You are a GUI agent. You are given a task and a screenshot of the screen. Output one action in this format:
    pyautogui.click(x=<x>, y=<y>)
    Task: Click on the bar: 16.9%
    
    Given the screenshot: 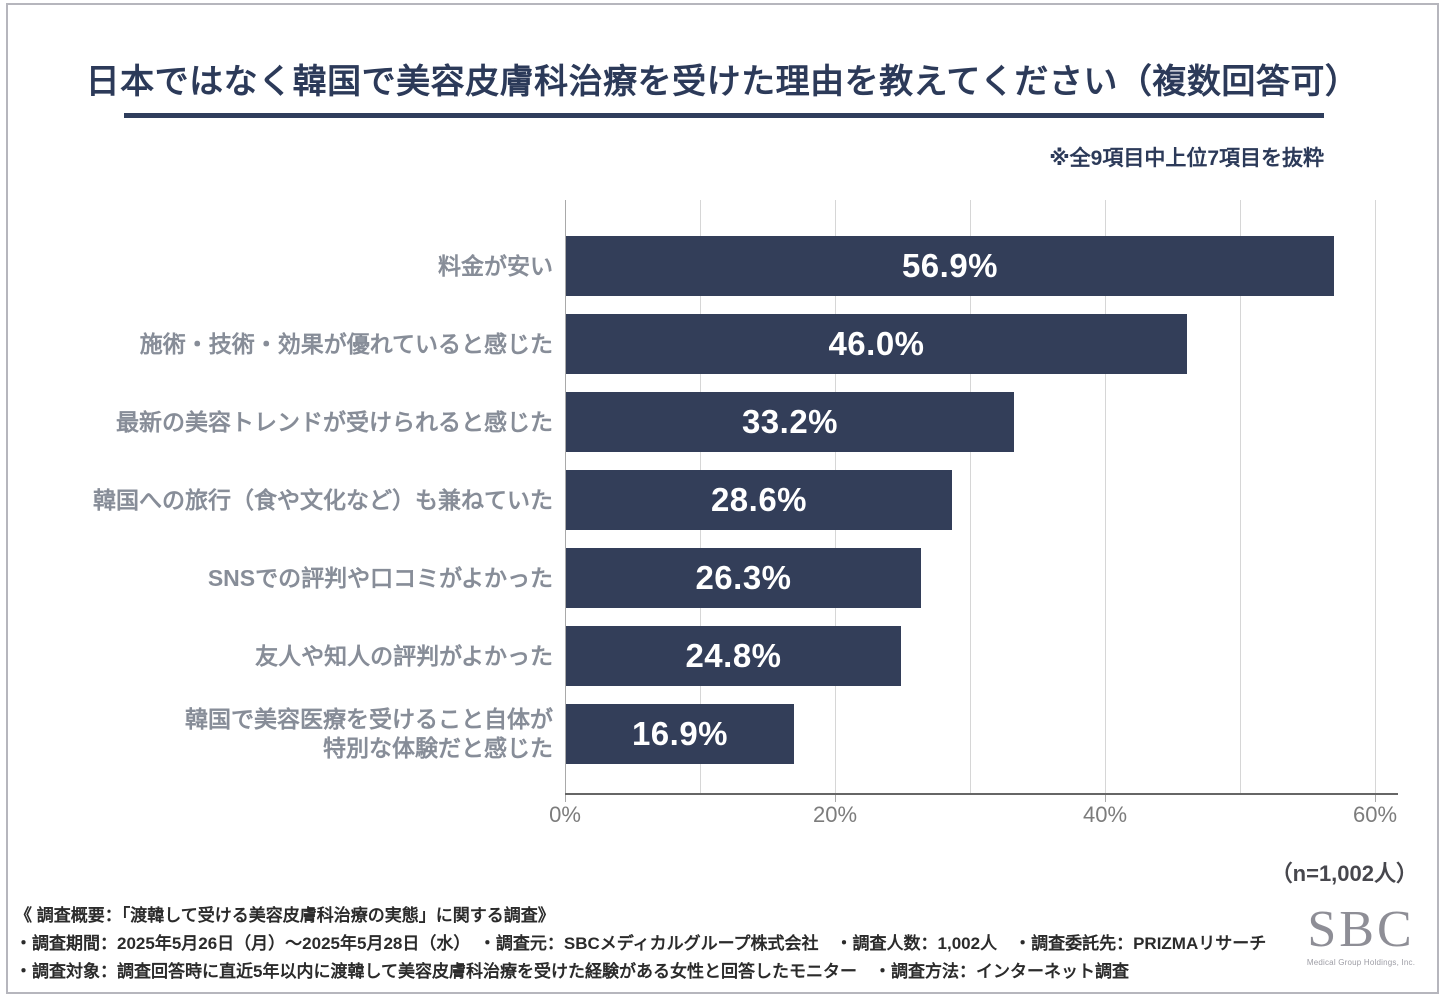 What is the action you would take?
    pyautogui.click(x=680, y=734)
    